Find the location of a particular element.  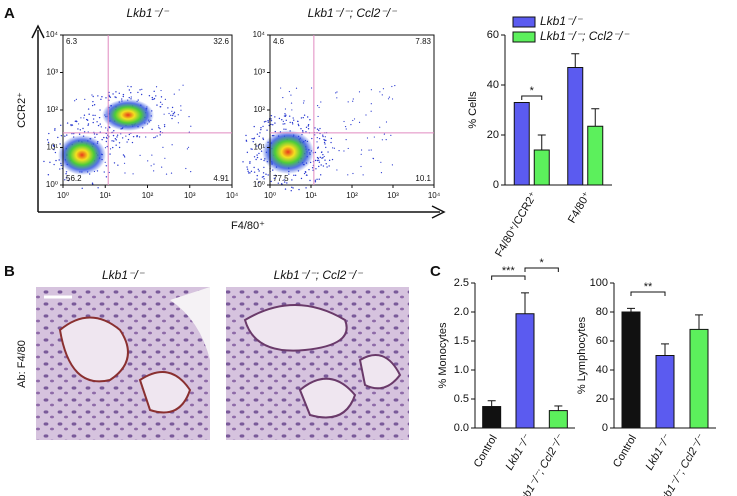

quadrant-label: 4.91 is located at coordinates (221, 178).